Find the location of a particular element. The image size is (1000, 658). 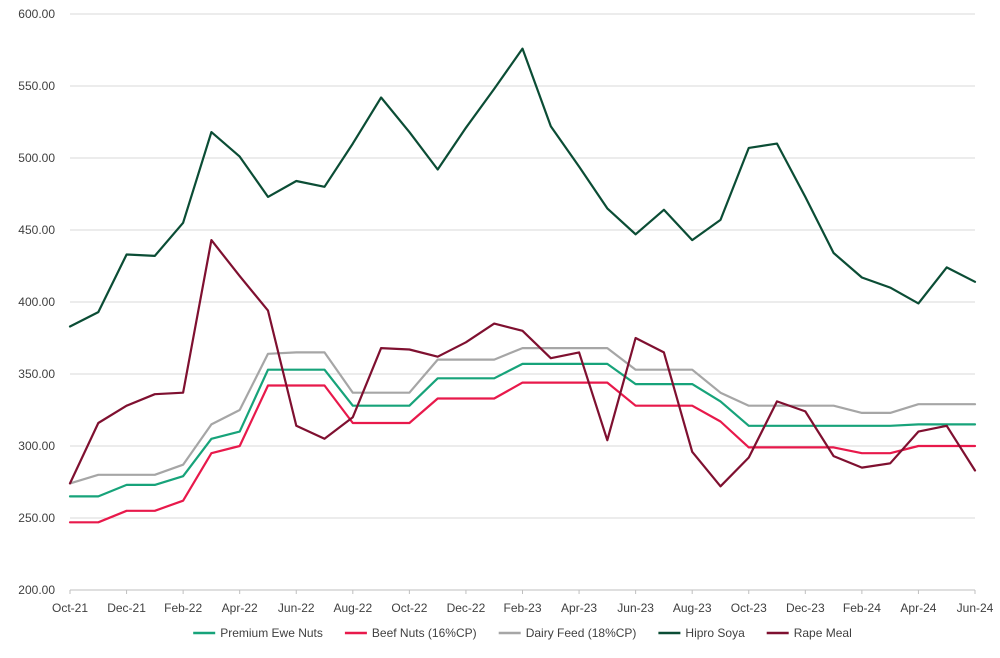

x-tick-label: Jun-24 is located at coordinates (975, 608).